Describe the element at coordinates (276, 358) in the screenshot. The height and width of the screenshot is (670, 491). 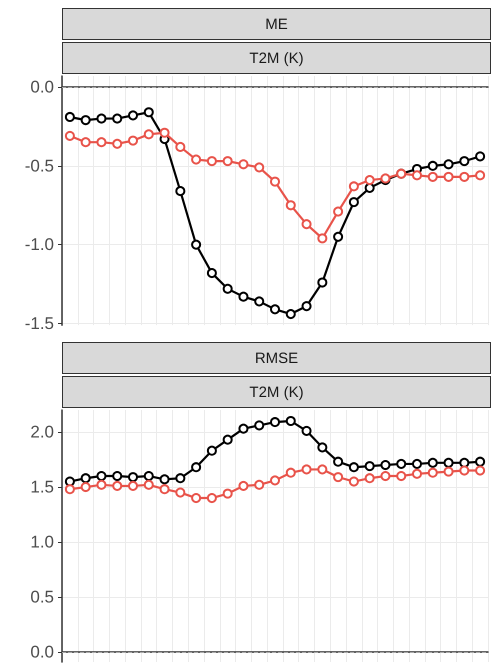
I see `chart-title: RMSE` at that location.